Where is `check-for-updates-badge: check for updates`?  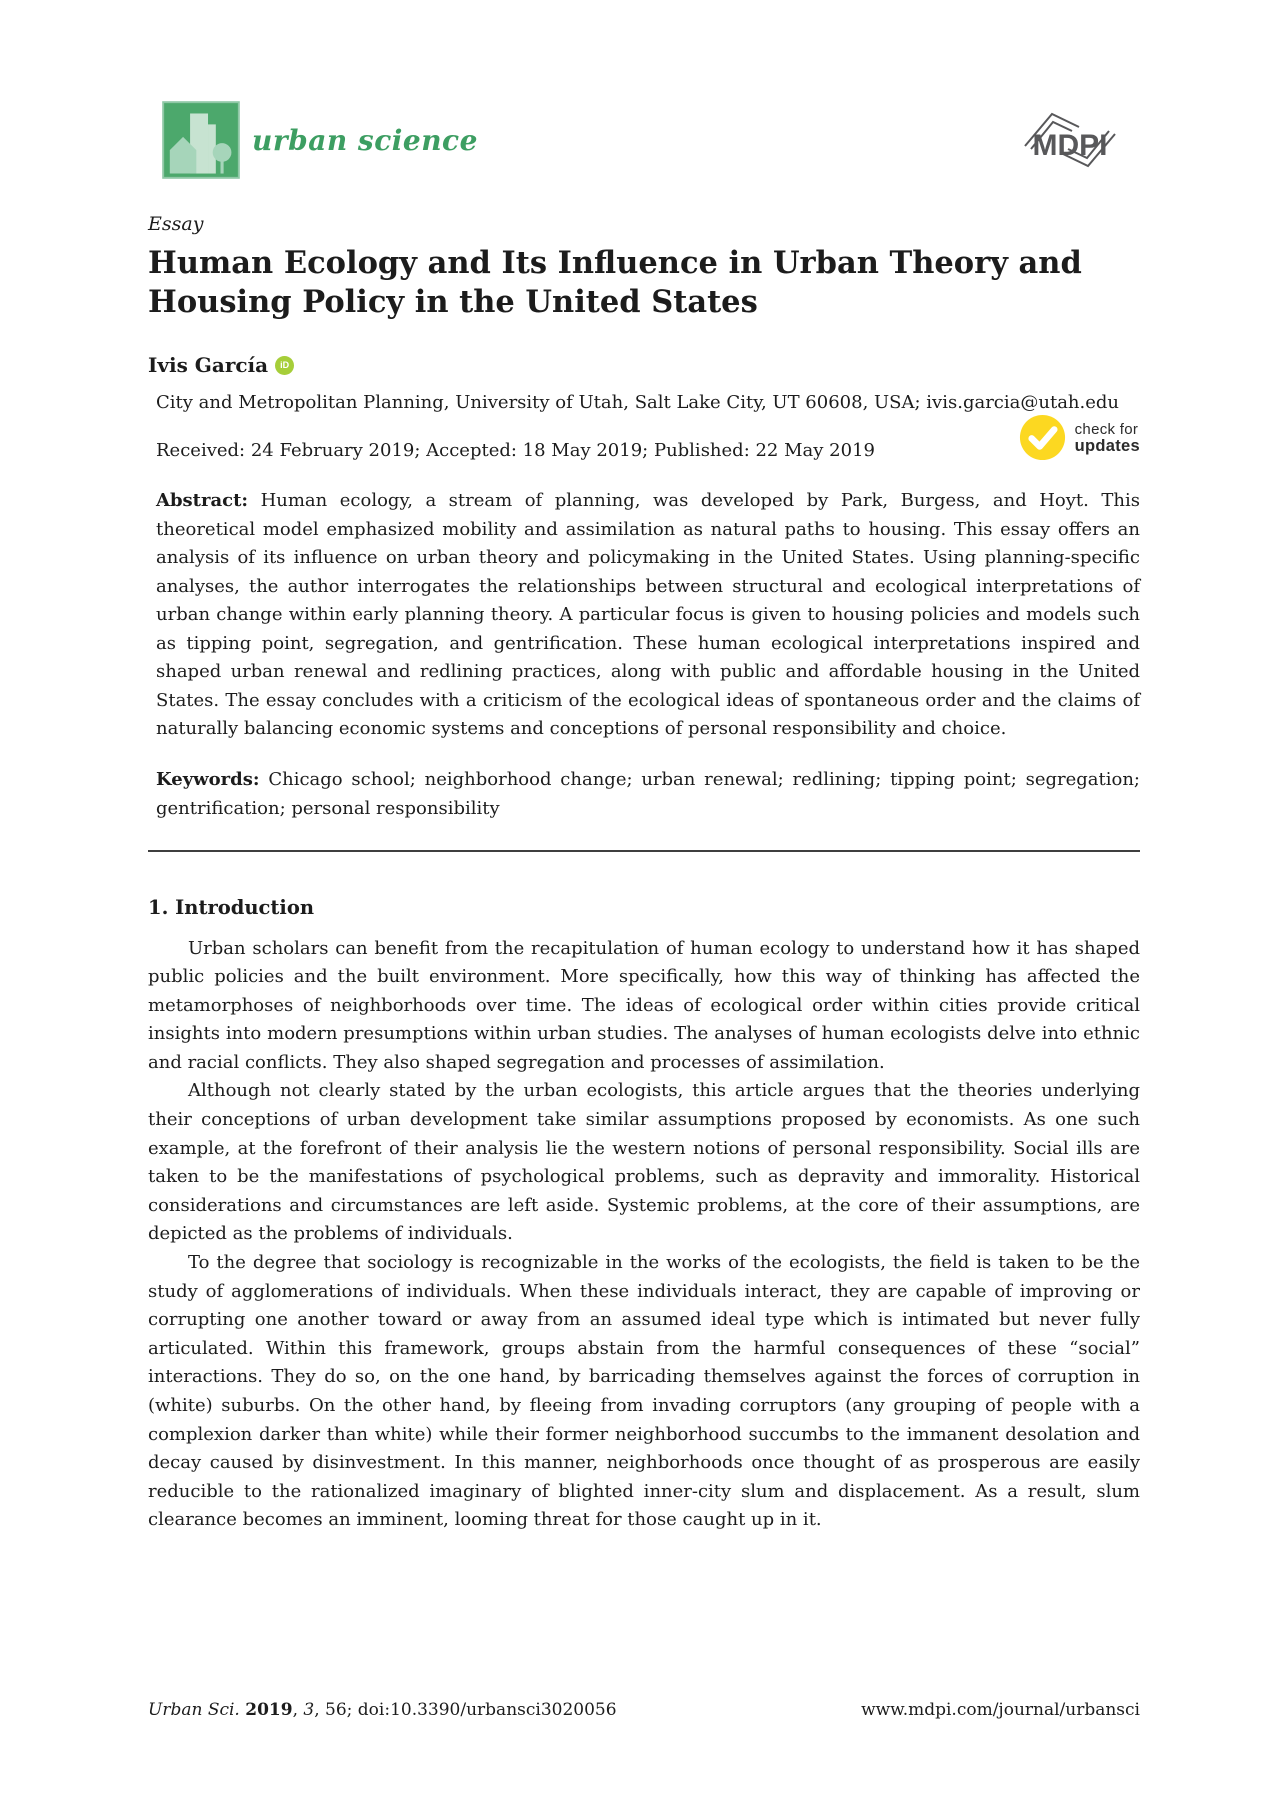
check-for-updates-badge: check for updates is located at coordinates (1079, 437).